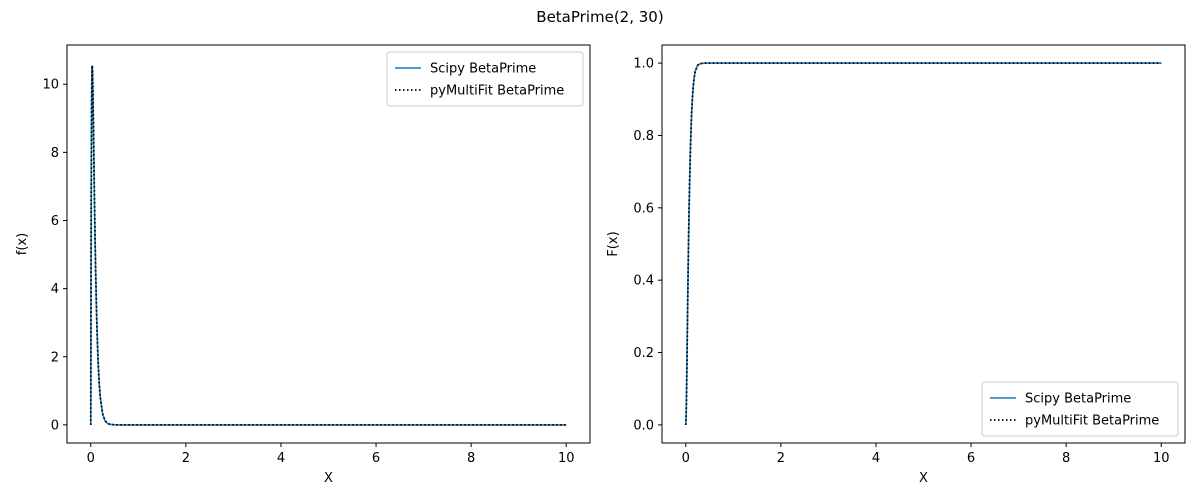 This screenshot has height=500, width=1200. I want to click on y-tick-label: 0, so click(55, 425).